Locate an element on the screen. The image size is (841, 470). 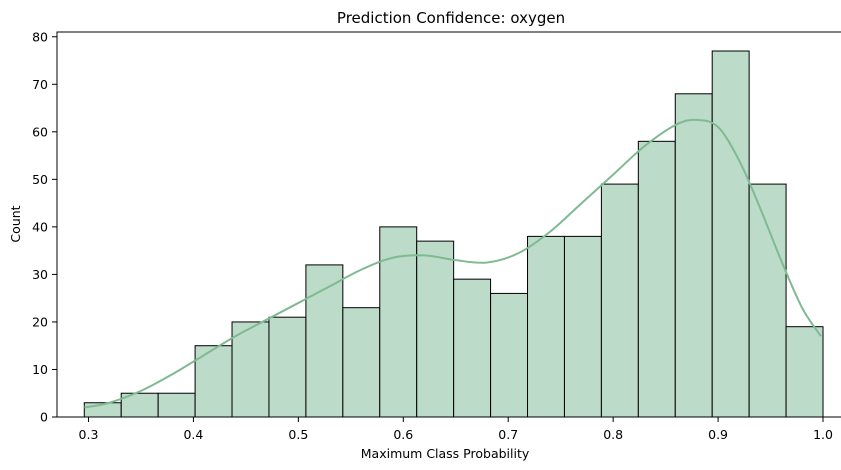
y-tick-label: 80 is located at coordinates (40, 36).